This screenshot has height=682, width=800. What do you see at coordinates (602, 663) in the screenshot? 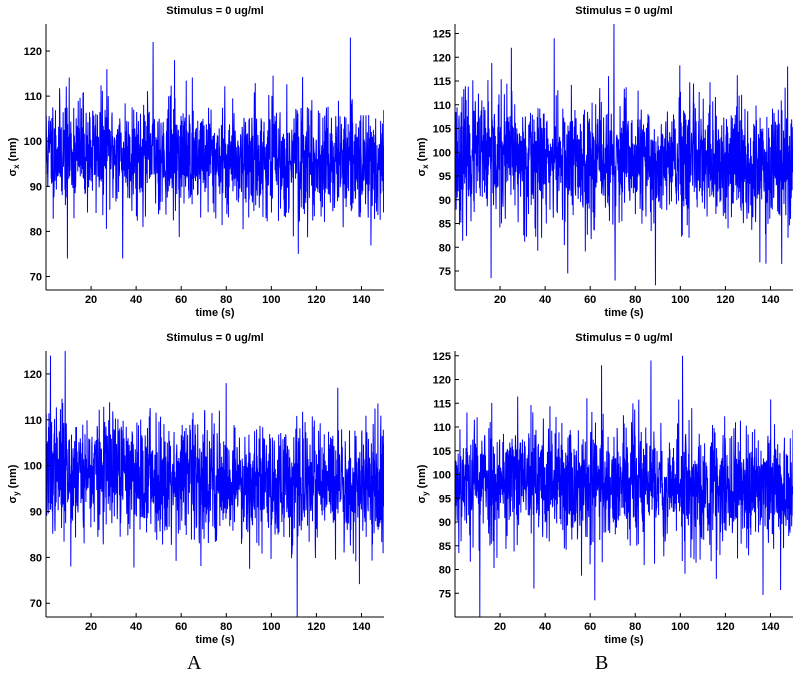
I see `panel-caption-b: B` at bounding box center [602, 663].